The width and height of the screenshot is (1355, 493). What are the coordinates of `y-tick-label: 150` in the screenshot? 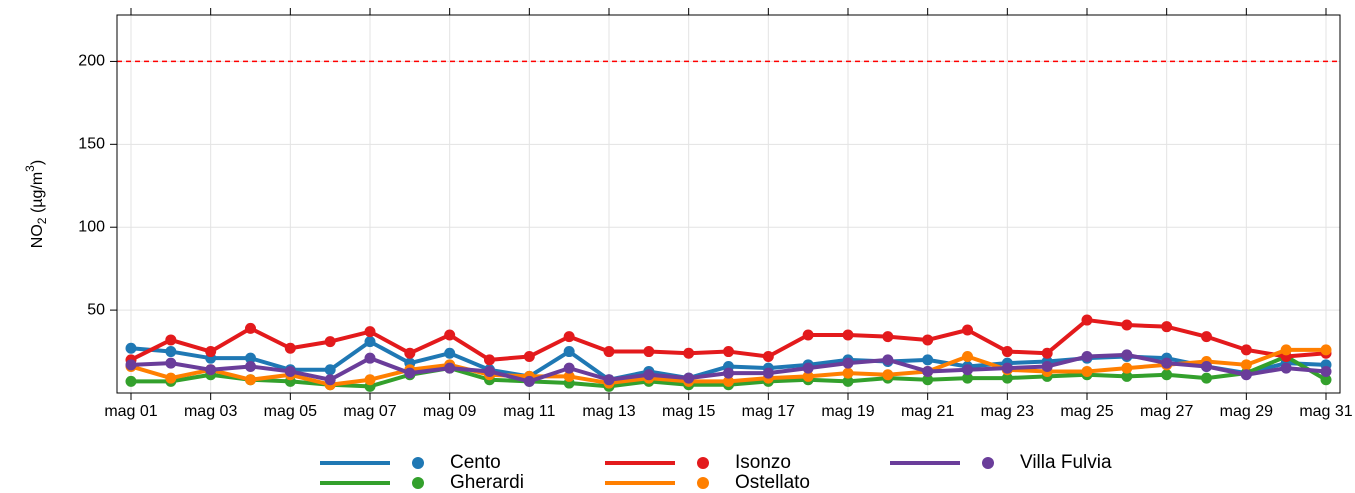 It's located at (91, 144).